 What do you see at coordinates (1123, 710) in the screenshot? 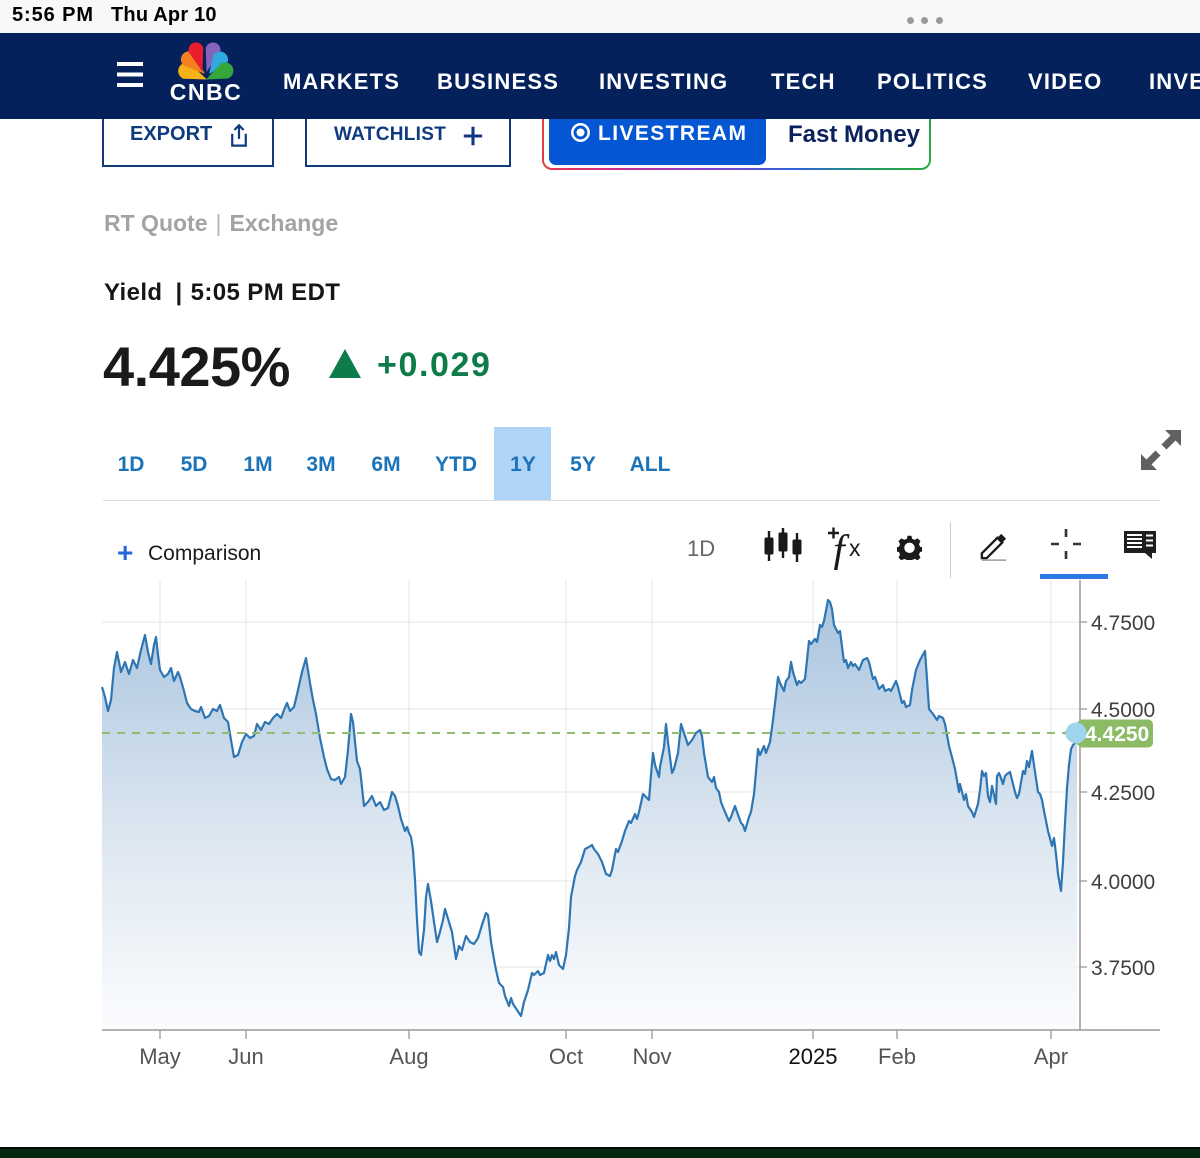
I see `svg-text: 4.5000` at bounding box center [1123, 710].